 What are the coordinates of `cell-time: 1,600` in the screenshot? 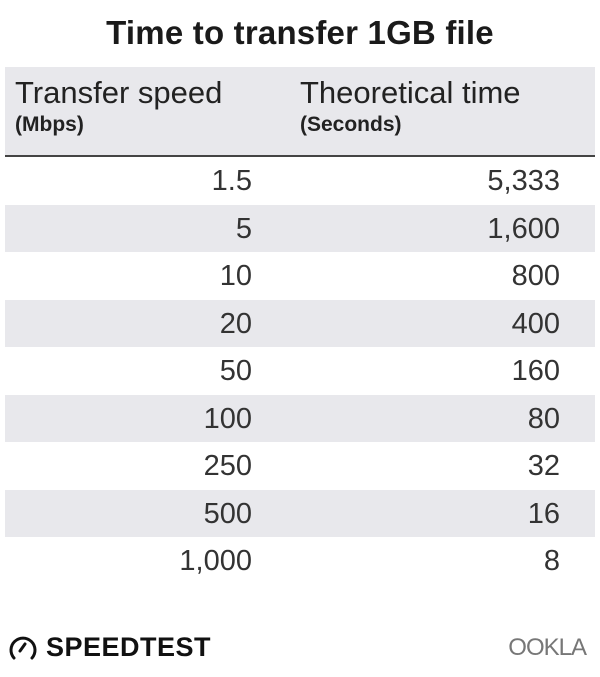 It's located at (523, 228).